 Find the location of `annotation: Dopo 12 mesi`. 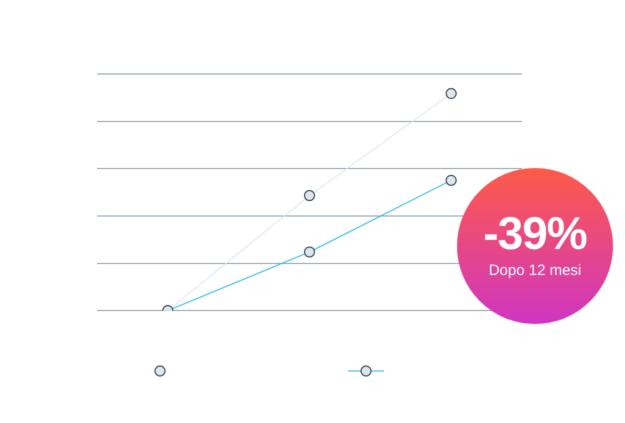

annotation: Dopo 12 mesi is located at coordinates (535, 270).